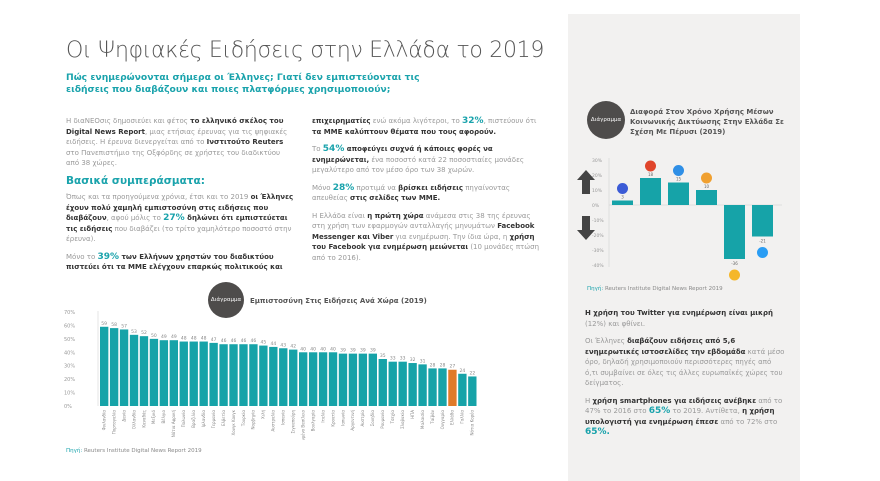 This screenshot has height=481, width=880. Describe the element at coordinates (451, 236) in the screenshot. I see `text-segment: για ενημέρωση. Την ίδια ώρα, η` at that location.